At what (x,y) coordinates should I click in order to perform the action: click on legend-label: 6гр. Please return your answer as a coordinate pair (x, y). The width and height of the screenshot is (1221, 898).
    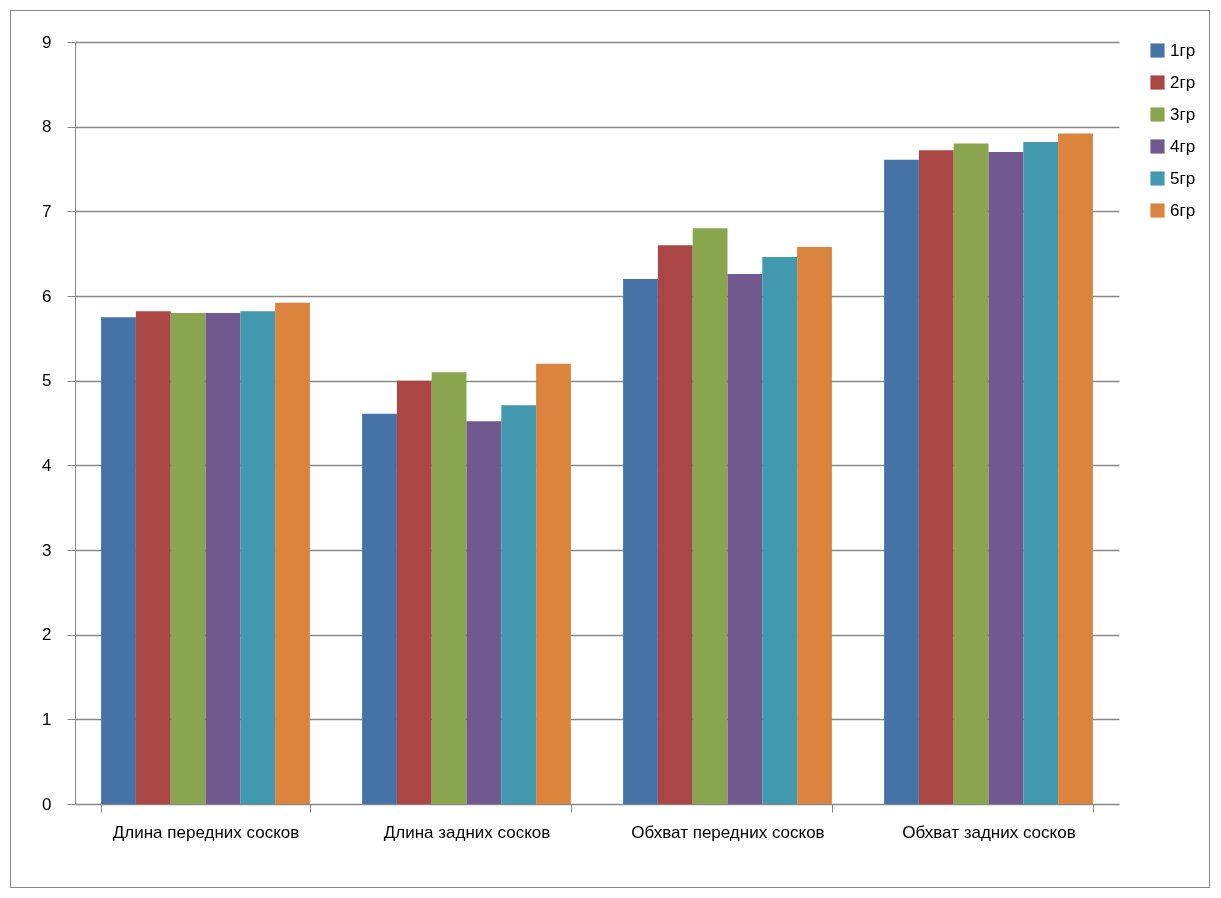
    Looking at the image, I should click on (1183, 210).